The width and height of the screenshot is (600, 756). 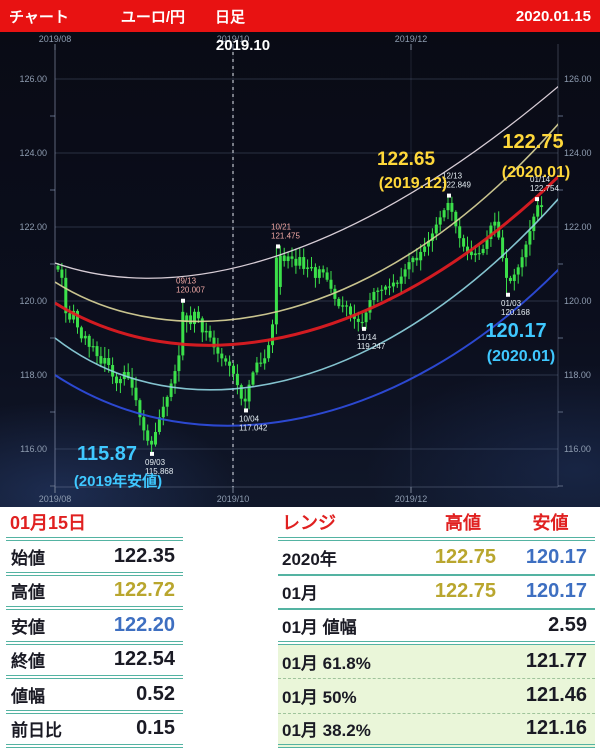 What do you see at coordinates (285, 235) in the screenshot?
I see `svg-text: 121.475` at bounding box center [285, 235].